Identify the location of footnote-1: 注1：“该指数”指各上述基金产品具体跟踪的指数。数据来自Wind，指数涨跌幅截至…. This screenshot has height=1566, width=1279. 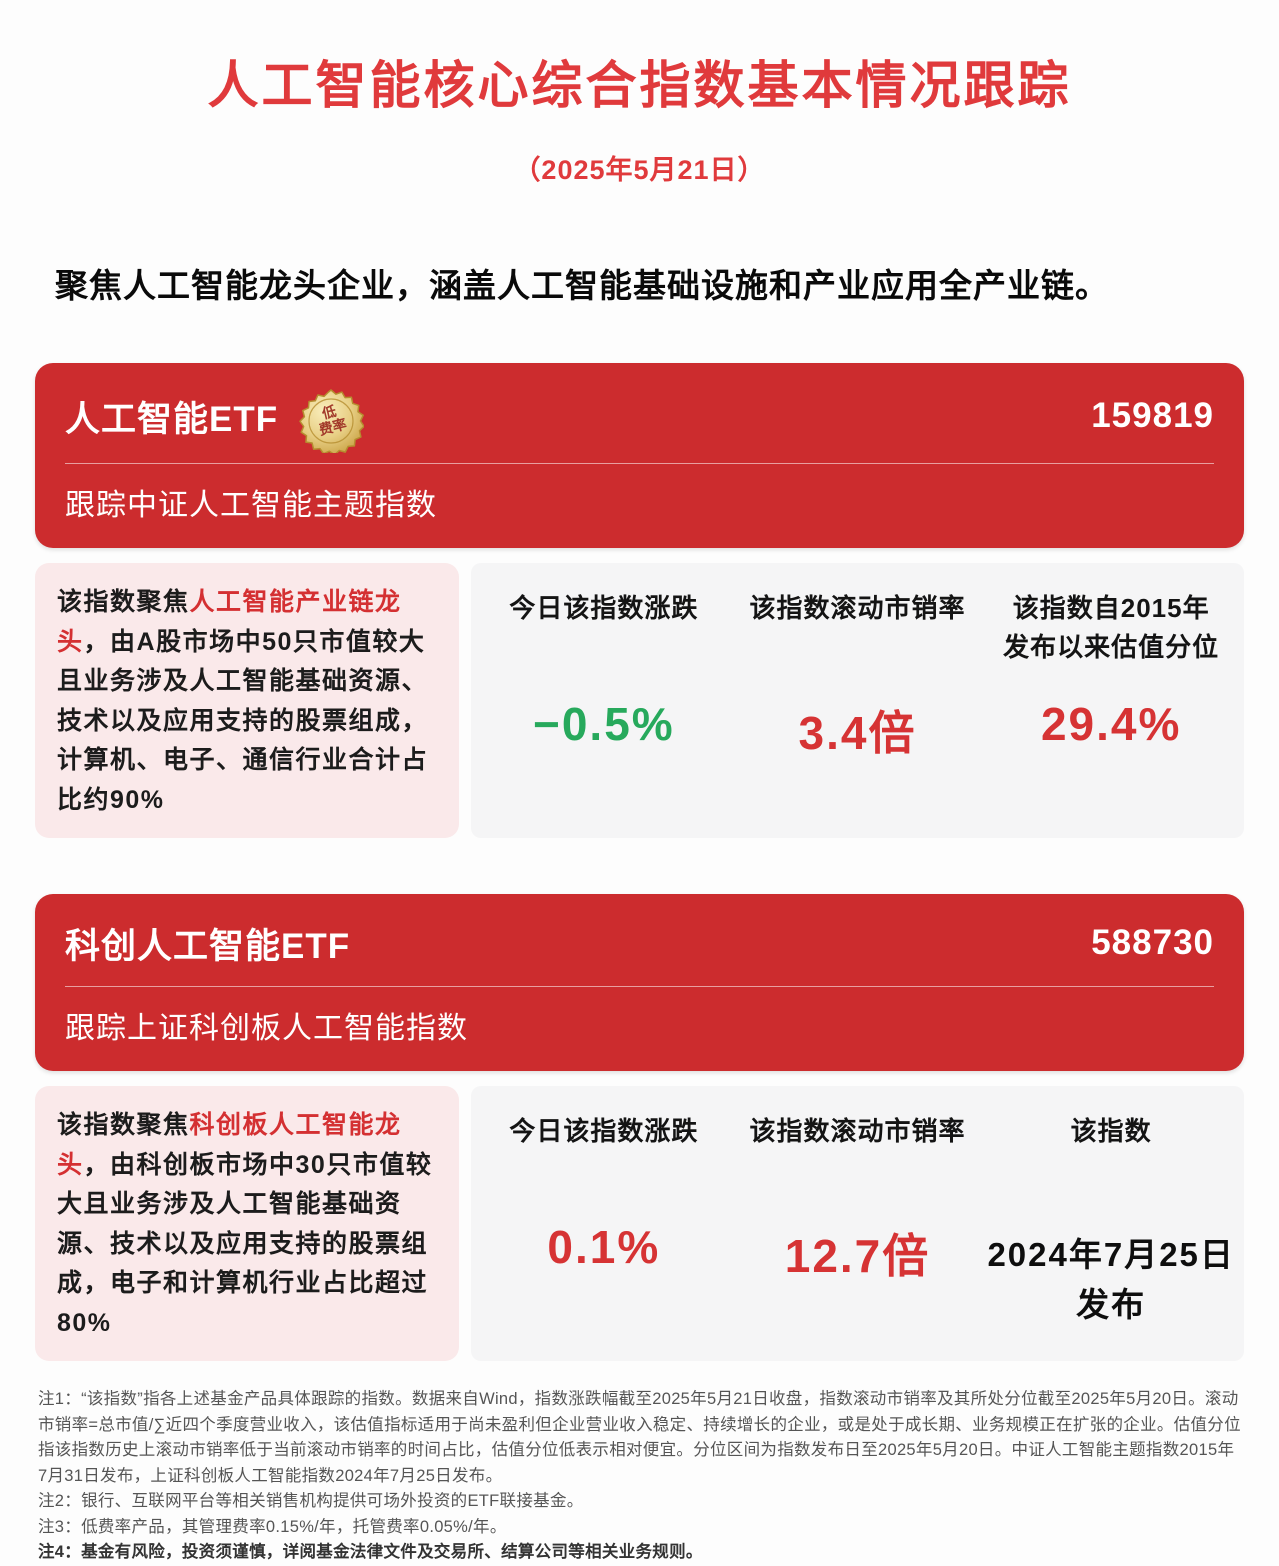
(639, 1437).